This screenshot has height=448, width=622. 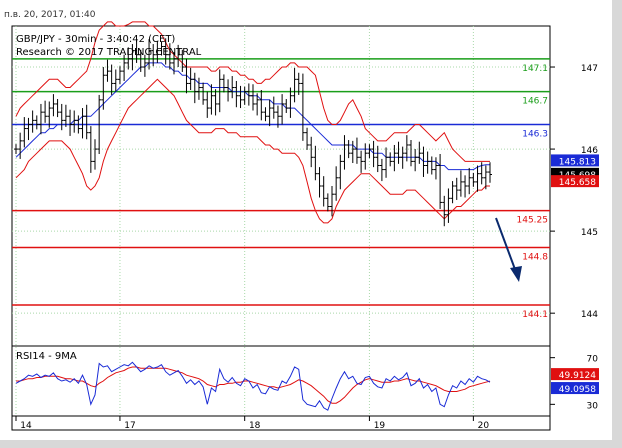 I want to click on level-label-146.7: 146.7, so click(x=535, y=102).